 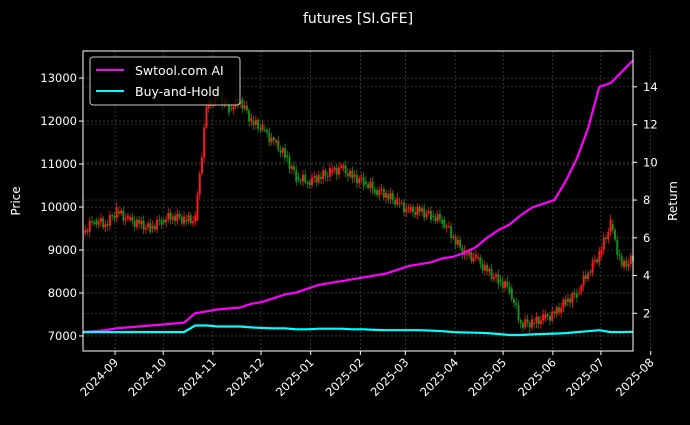 I want to click on x-tick-label: 2025-01, so click(x=295, y=377).